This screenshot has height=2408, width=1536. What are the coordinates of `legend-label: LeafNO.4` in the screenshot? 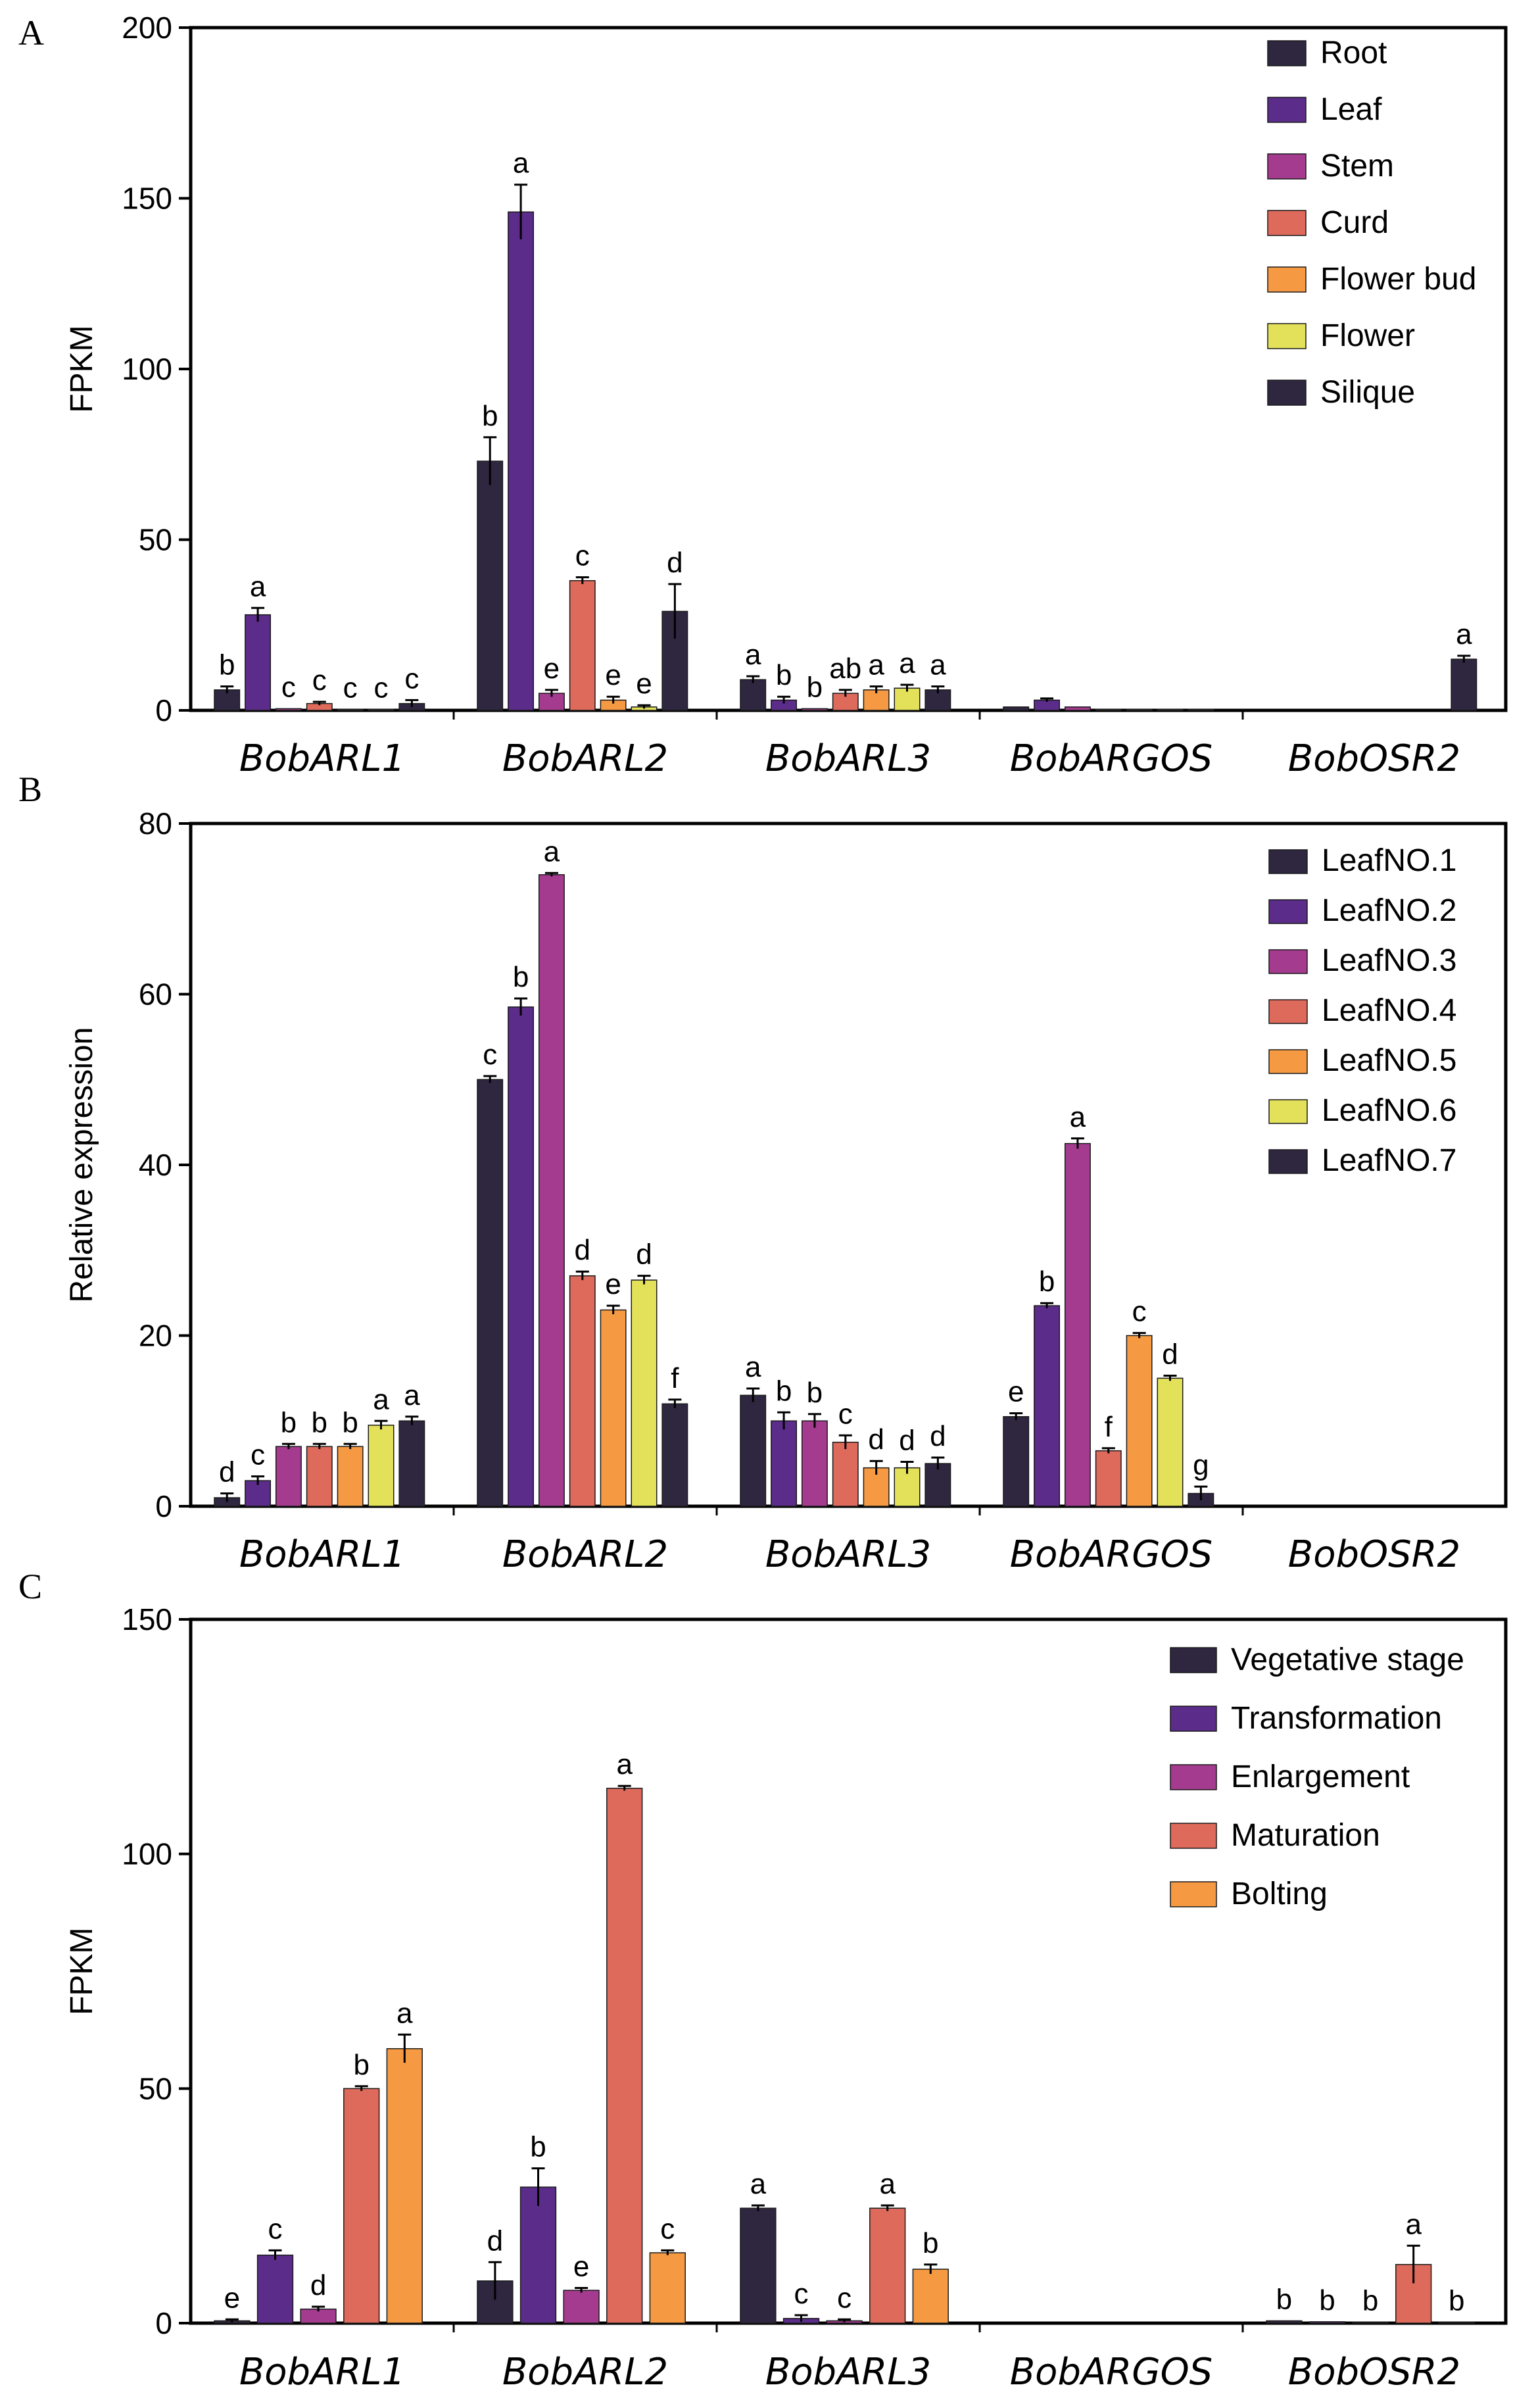 It's located at (1389, 1011).